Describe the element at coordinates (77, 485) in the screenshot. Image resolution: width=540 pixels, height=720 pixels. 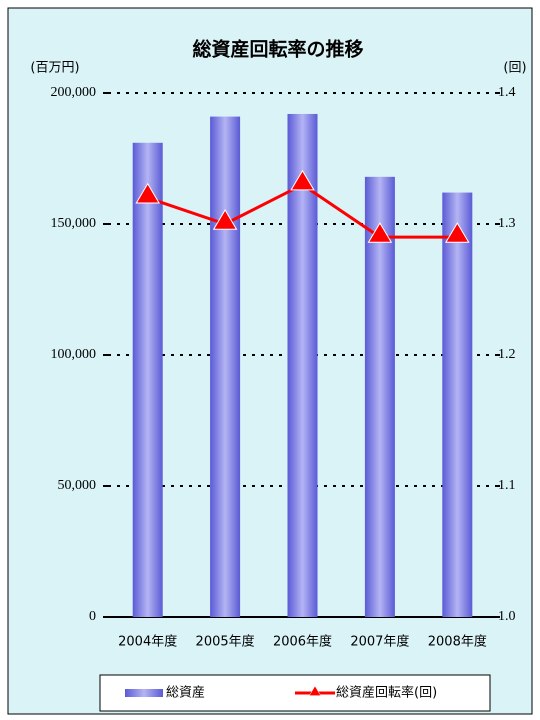
I see `y-tick-label: 50,000` at that location.